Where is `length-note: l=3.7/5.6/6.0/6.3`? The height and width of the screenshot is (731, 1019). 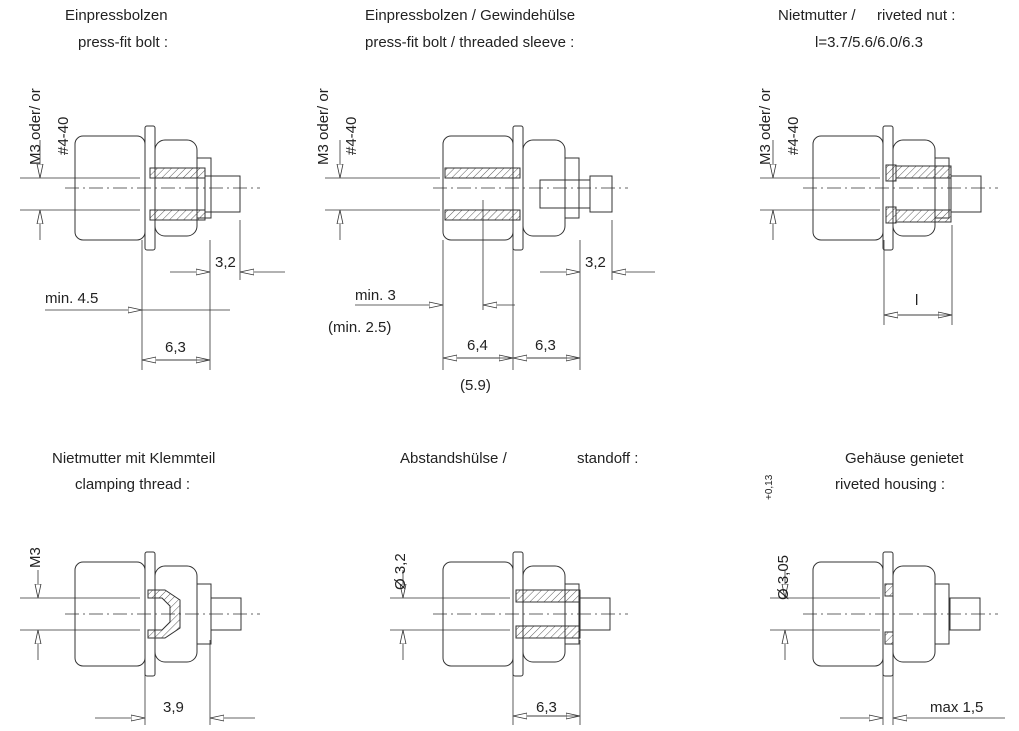
length-note: l=3.7/5.6/6.0/6.3 is located at coordinates (869, 42).